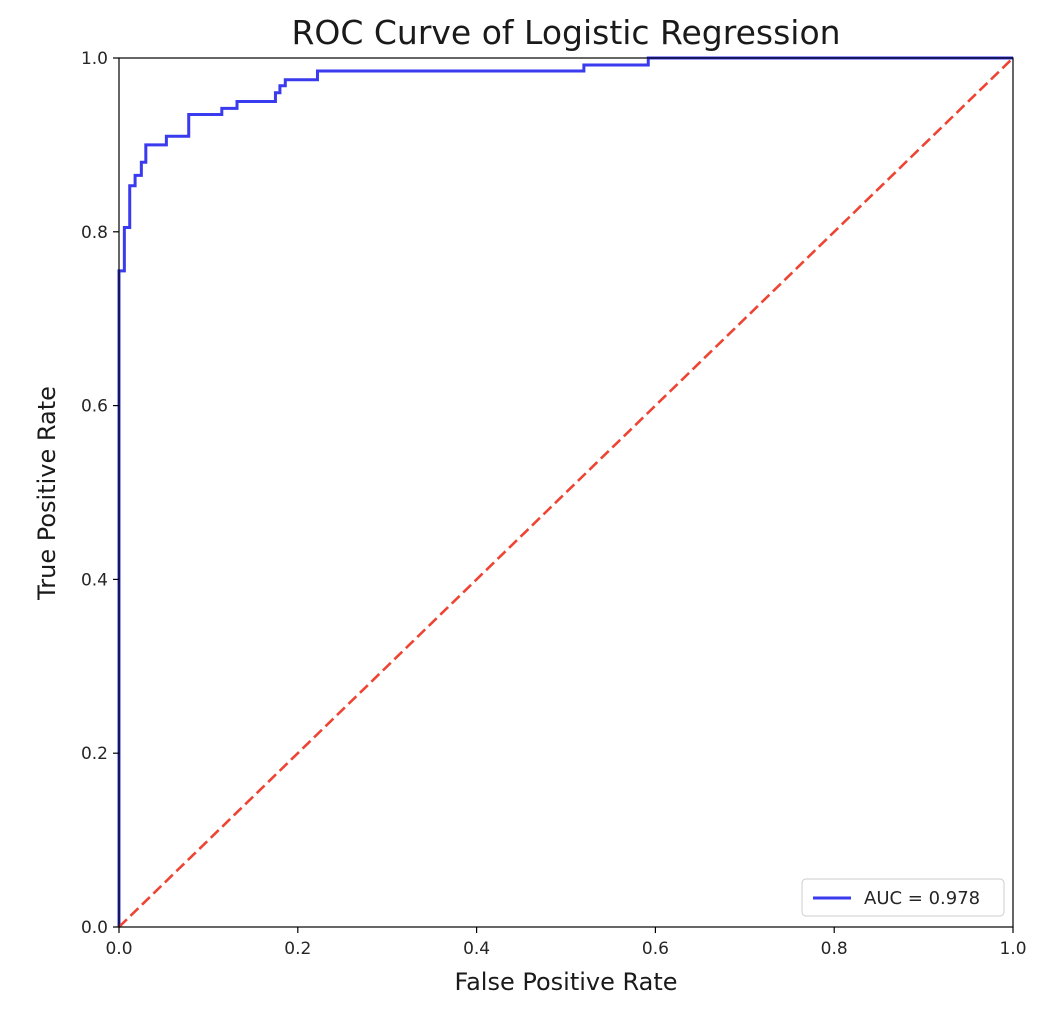 The height and width of the screenshot is (1022, 1056). Describe the element at coordinates (94, 580) in the screenshot. I see `y-tick-label: 0.4` at that location.